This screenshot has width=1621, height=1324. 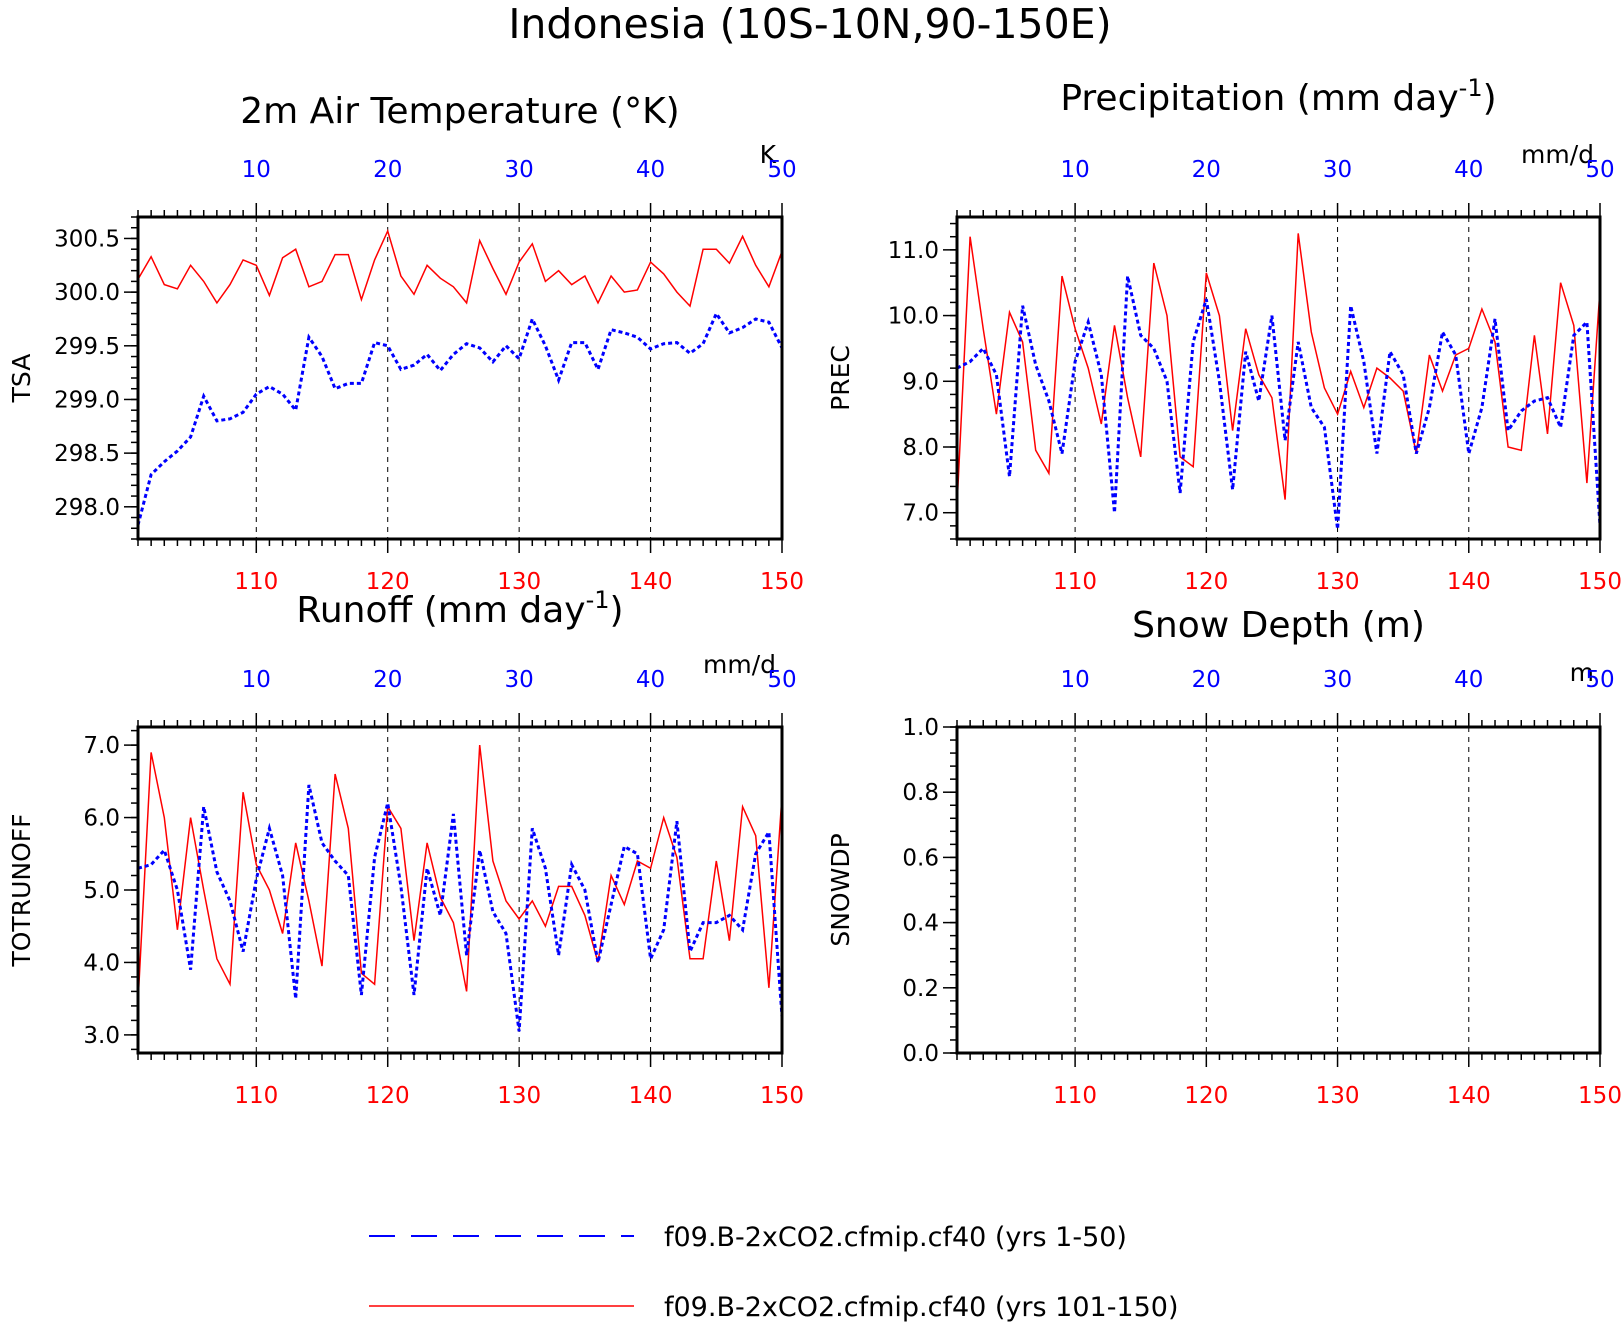 I want to click on y-tick-label: 298.0, so click(x=87, y=508).